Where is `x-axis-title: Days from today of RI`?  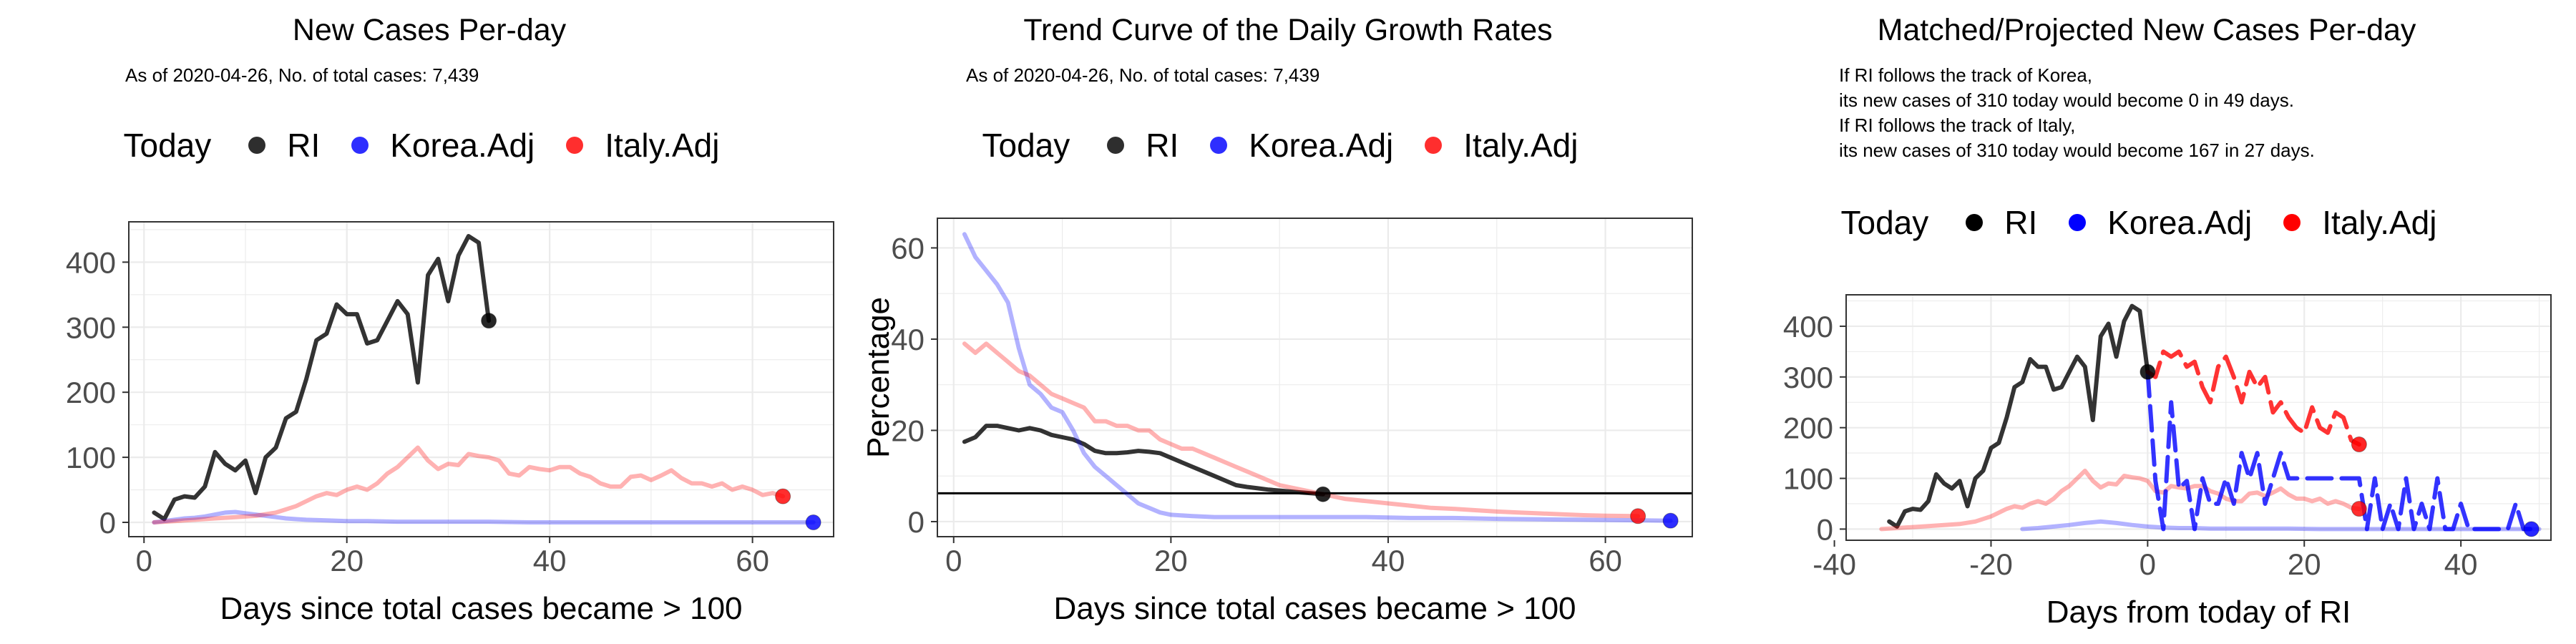 x-axis-title: Days from today of RI is located at coordinates (2198, 612).